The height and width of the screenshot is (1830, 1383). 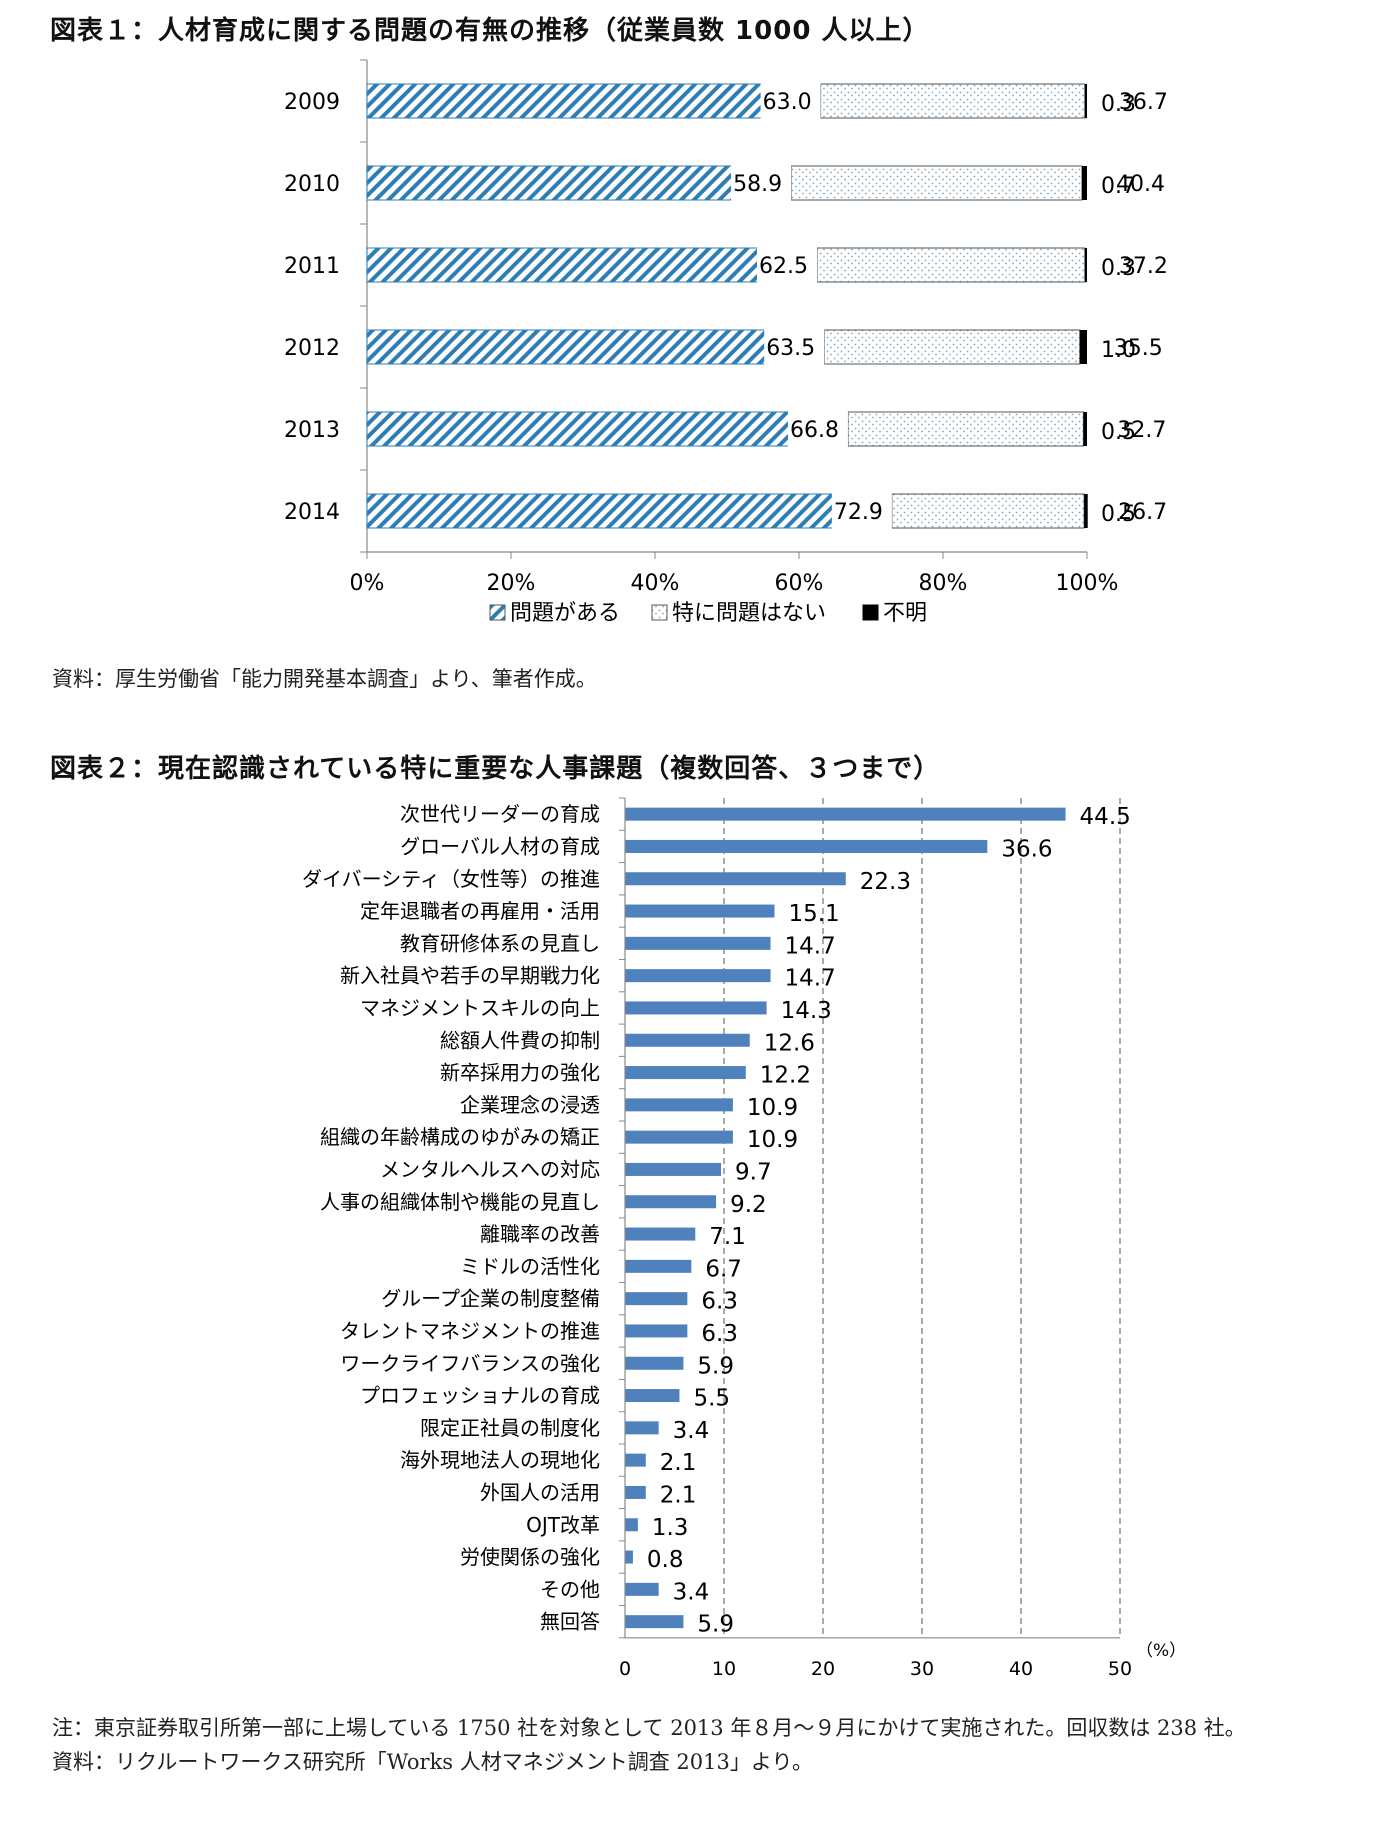 I want to click on data-label: 12.6, so click(x=789, y=1043).